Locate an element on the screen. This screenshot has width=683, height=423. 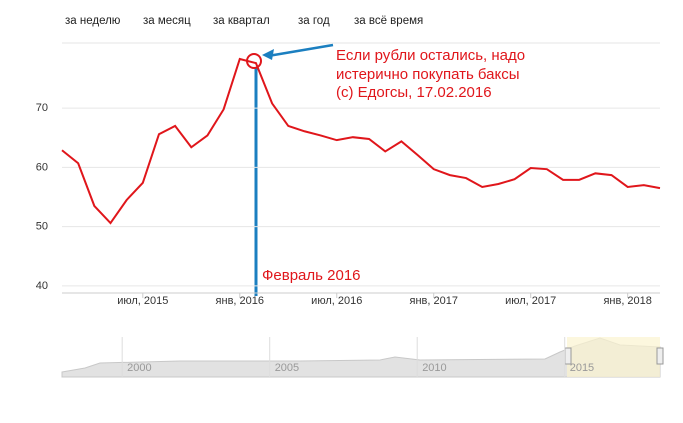
period-link: за месяц is located at coordinates (167, 21).